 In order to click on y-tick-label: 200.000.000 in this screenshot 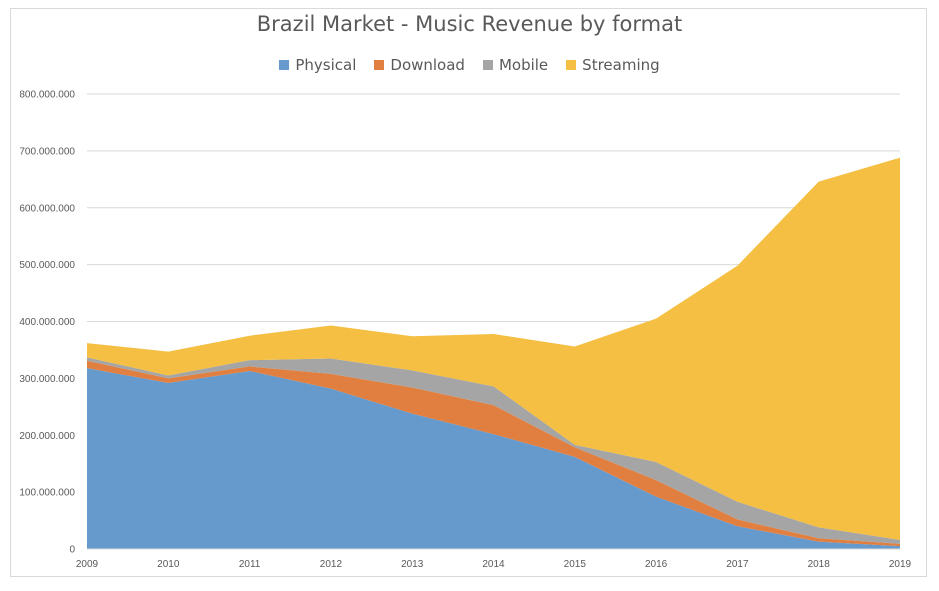, I will do `click(47, 436)`.